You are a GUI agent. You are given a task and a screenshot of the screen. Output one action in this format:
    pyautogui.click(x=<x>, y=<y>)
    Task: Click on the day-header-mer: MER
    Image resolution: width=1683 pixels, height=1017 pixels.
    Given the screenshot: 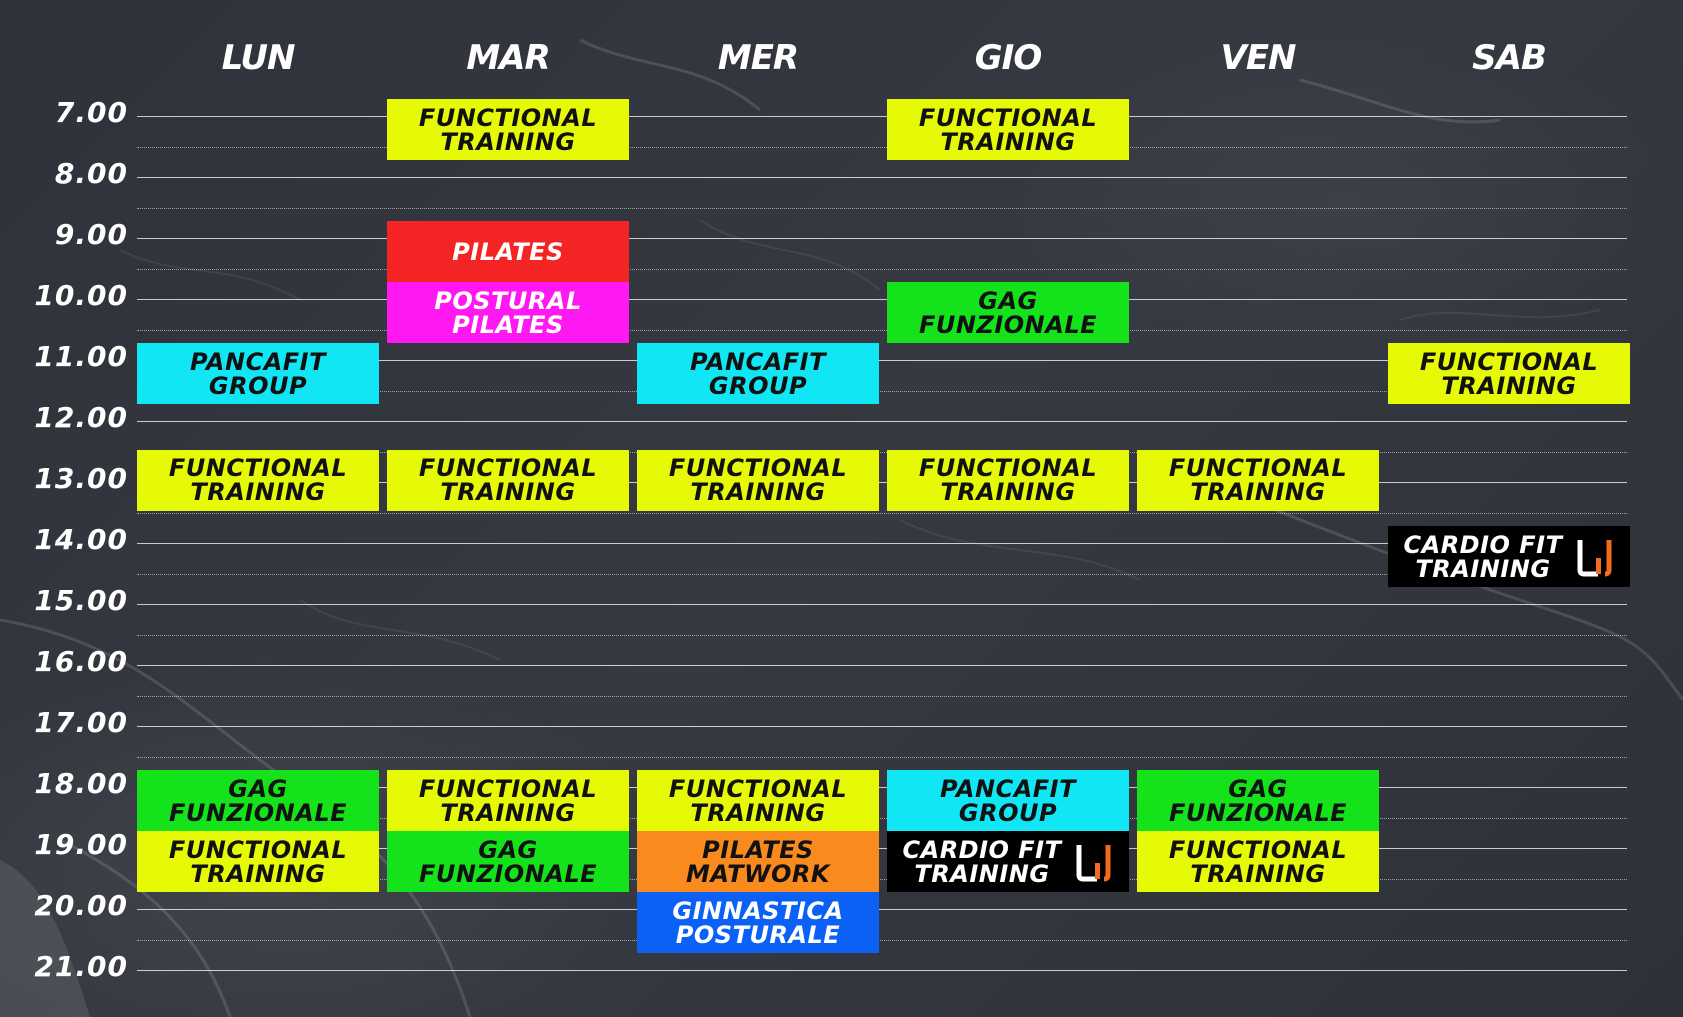 What is the action you would take?
    pyautogui.click(x=758, y=58)
    